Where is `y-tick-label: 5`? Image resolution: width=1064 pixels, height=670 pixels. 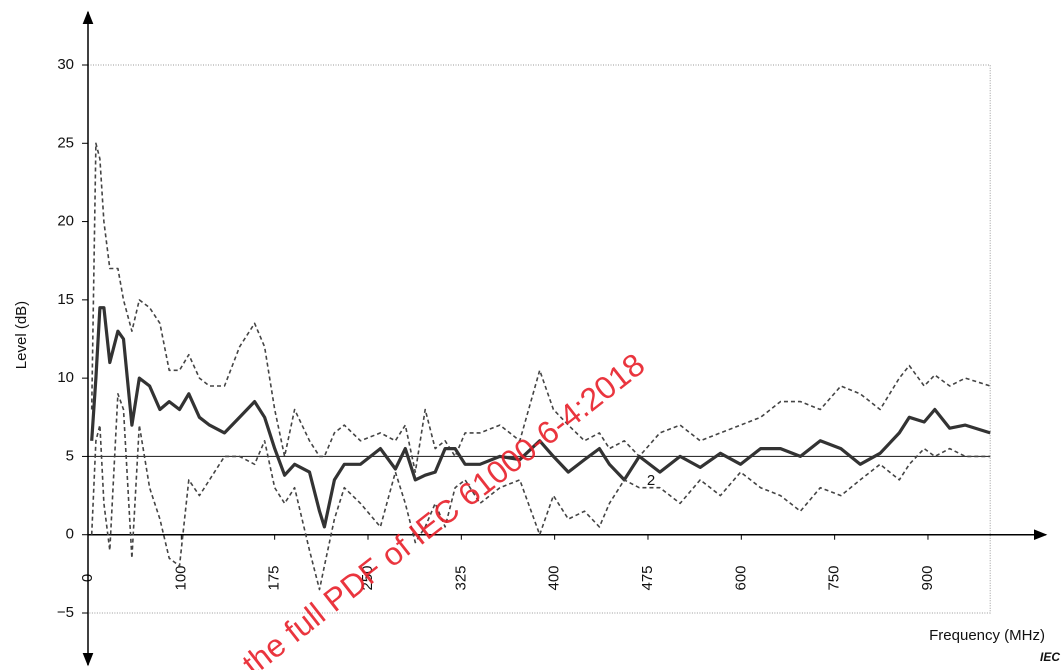
y-tick-label: 5 is located at coordinates (70, 455).